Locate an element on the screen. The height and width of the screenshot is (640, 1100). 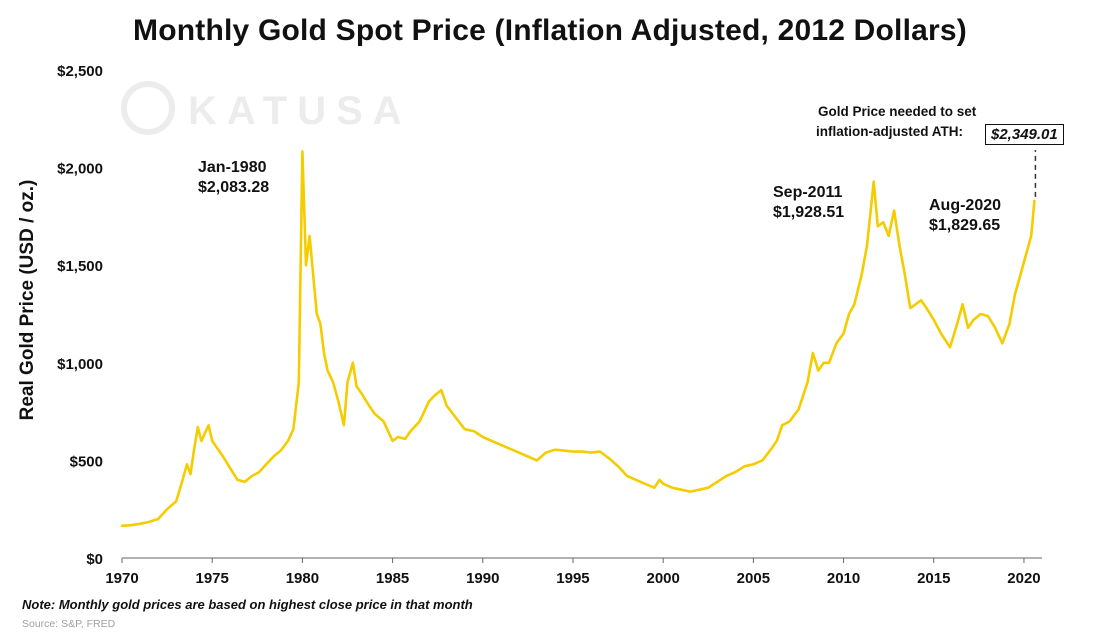
x-tick-label: 1985 is located at coordinates (392, 578).